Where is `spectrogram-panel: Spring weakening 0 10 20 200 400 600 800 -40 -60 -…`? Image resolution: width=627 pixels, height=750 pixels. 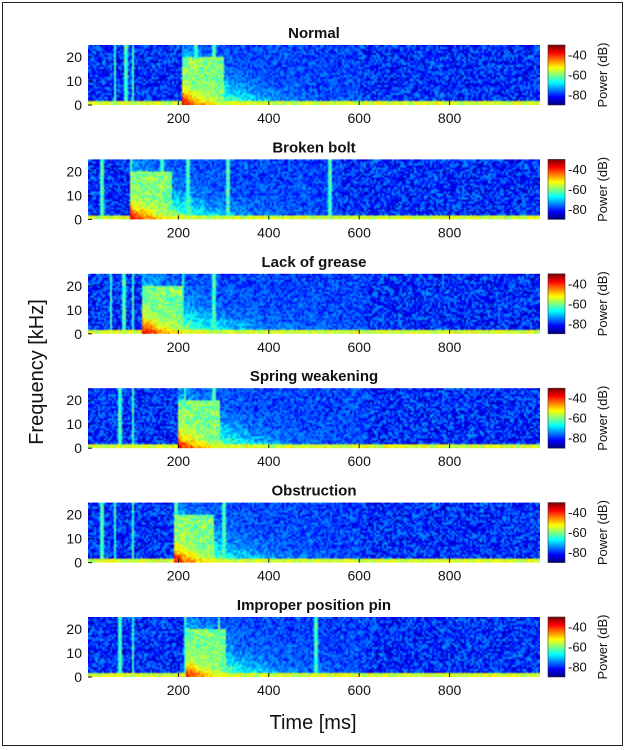
spectrogram-panel: Spring weakening 0 10 20 200 400 600 800 -40 -60 -… is located at coordinates (338, 418).